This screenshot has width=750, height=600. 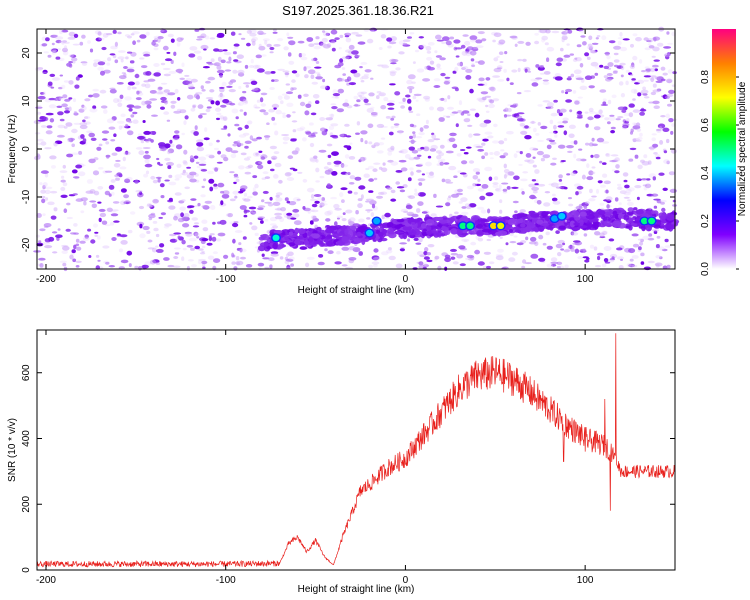 I want to click on heatmap-hotspot, so click(x=652, y=221).